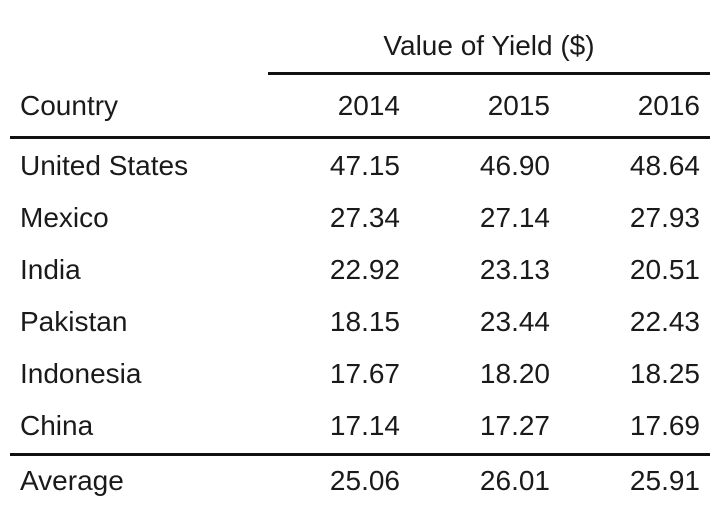  I want to click on value-cell-2014: 17.14, so click(364, 425).